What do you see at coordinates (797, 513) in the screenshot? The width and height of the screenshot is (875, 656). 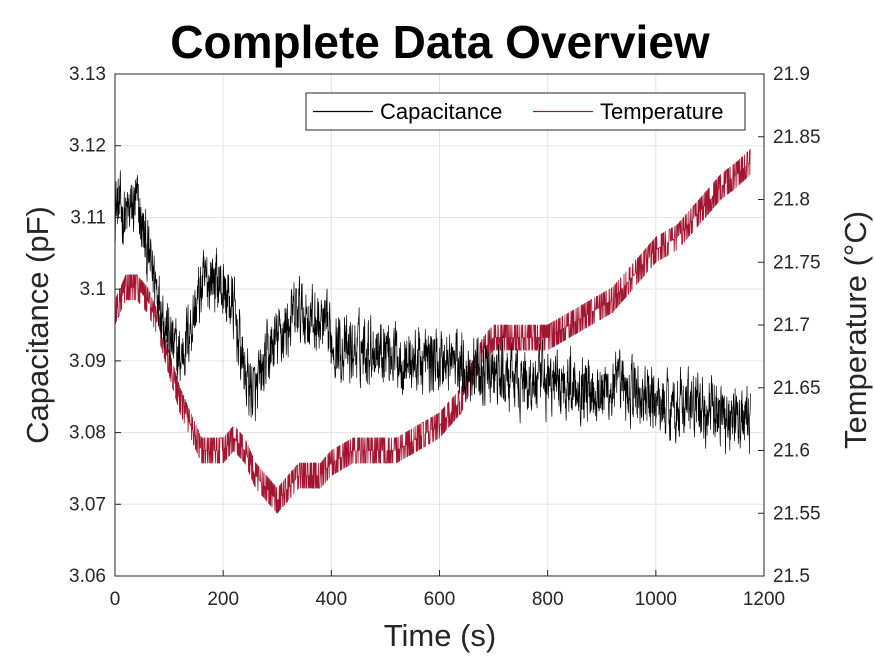 I see `y-right-tick-label: 21.55` at bounding box center [797, 513].